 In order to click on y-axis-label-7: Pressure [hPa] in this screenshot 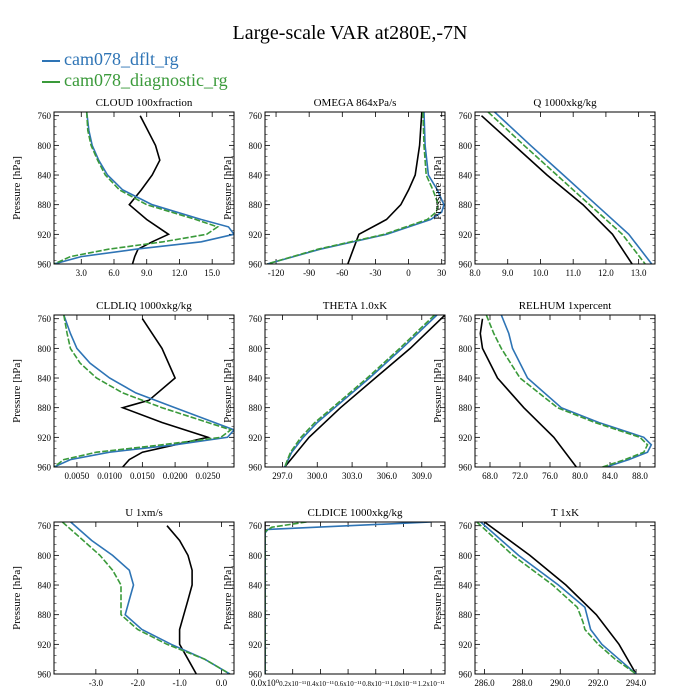, I will do `click(228, 598)`.